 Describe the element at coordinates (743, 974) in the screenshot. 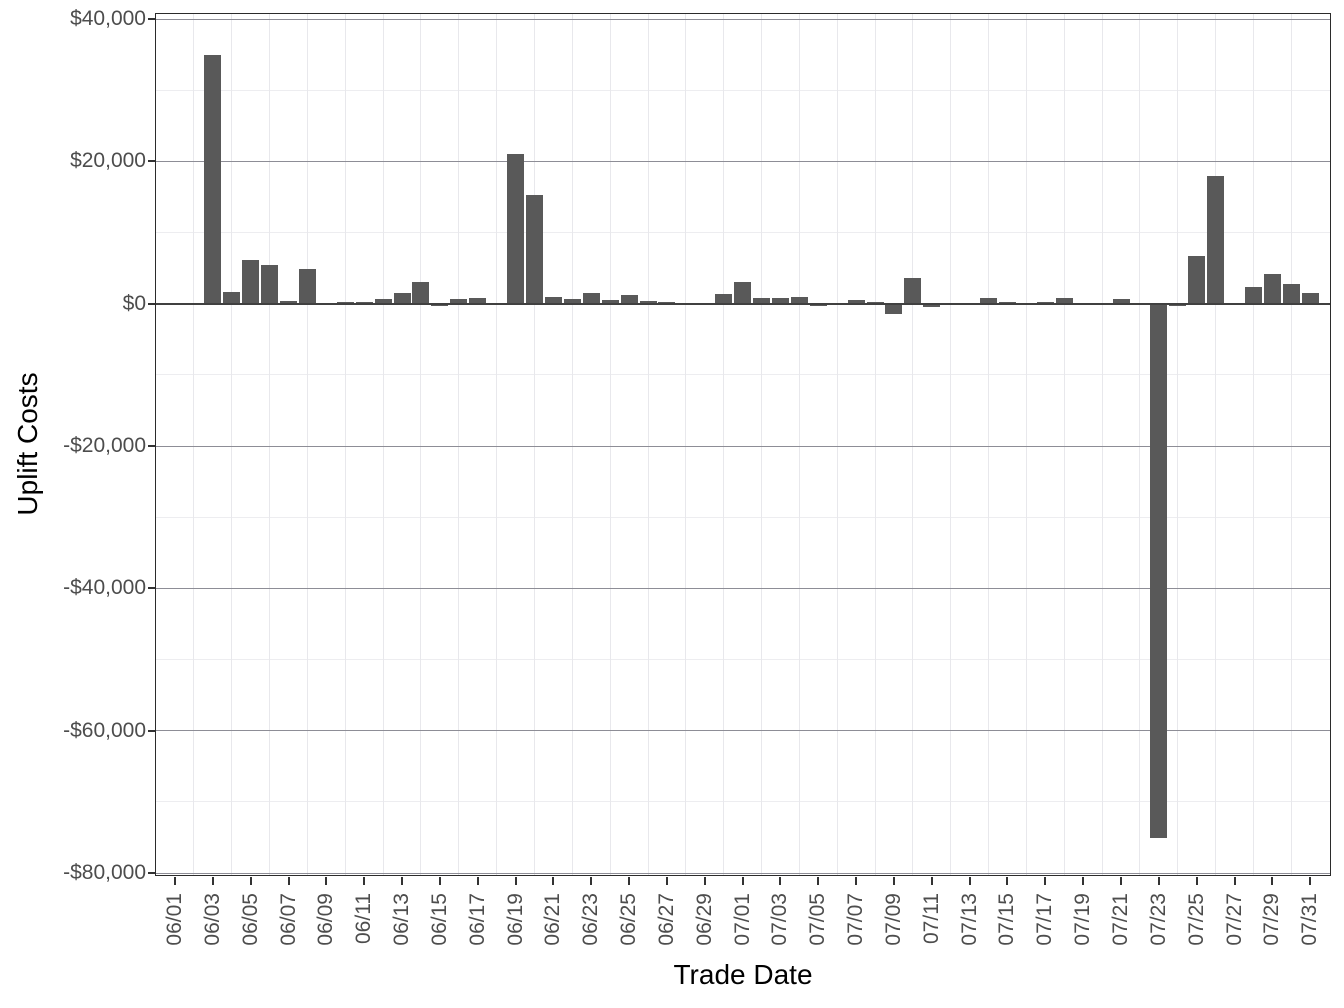

I see `x-axis-title: Trade Date` at that location.